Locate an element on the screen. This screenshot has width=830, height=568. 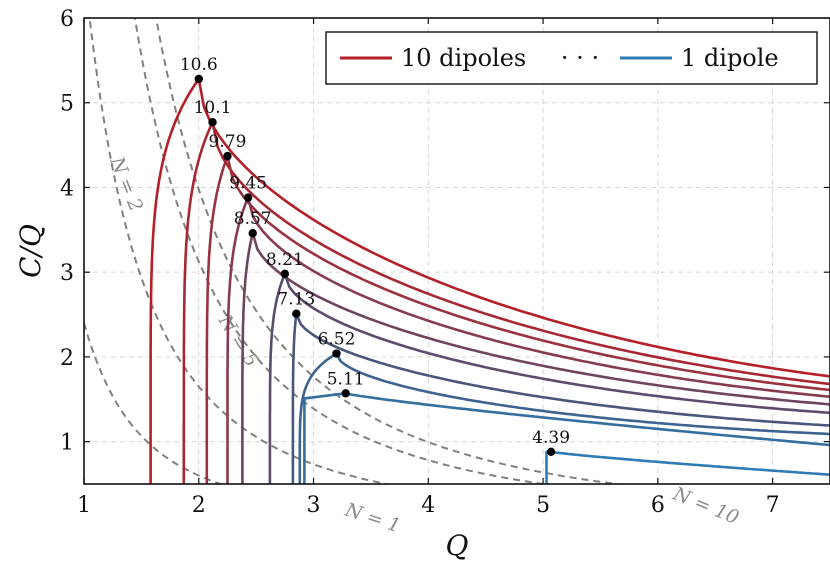
x-tick-label: 2 is located at coordinates (199, 505).